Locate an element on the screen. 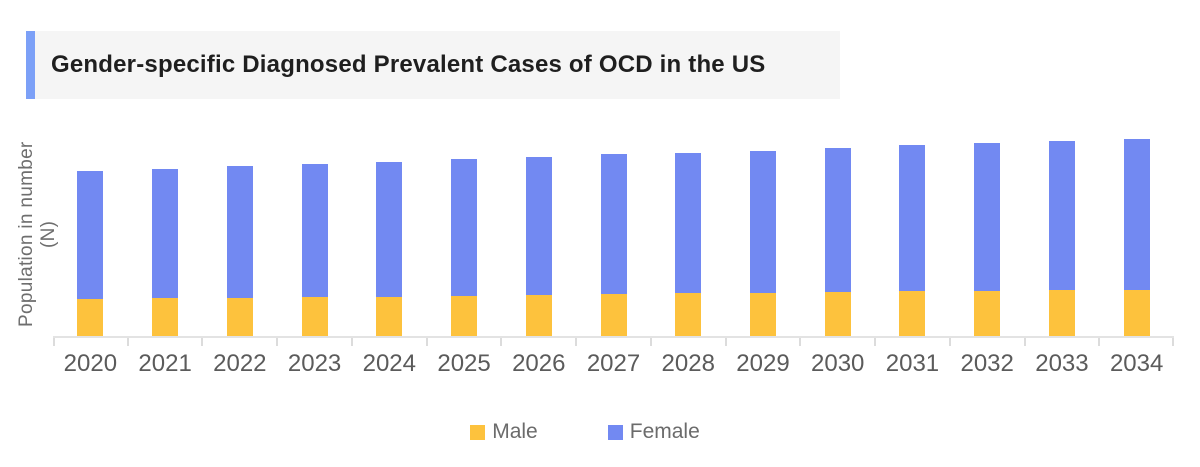 The width and height of the screenshot is (1200, 467). stacked-bar-2021 is located at coordinates (165, 252).